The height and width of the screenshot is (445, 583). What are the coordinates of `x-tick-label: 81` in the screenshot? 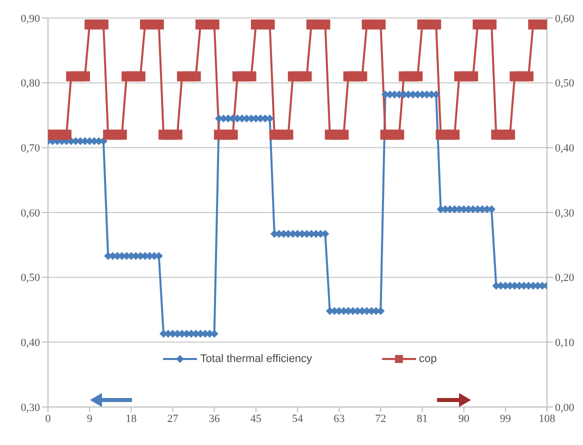 It's located at (422, 418).